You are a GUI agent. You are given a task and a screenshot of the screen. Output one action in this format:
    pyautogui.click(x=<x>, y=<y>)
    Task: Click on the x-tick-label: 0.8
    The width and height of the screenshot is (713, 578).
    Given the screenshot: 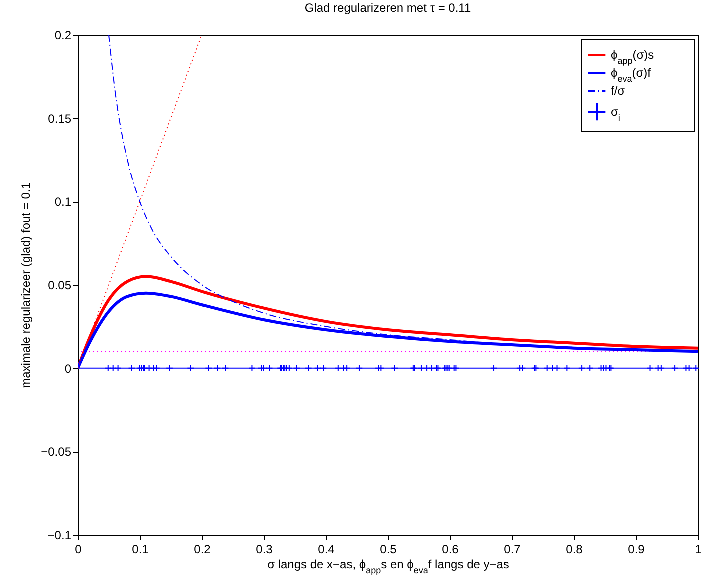 What is the action you would take?
    pyautogui.click(x=575, y=549)
    